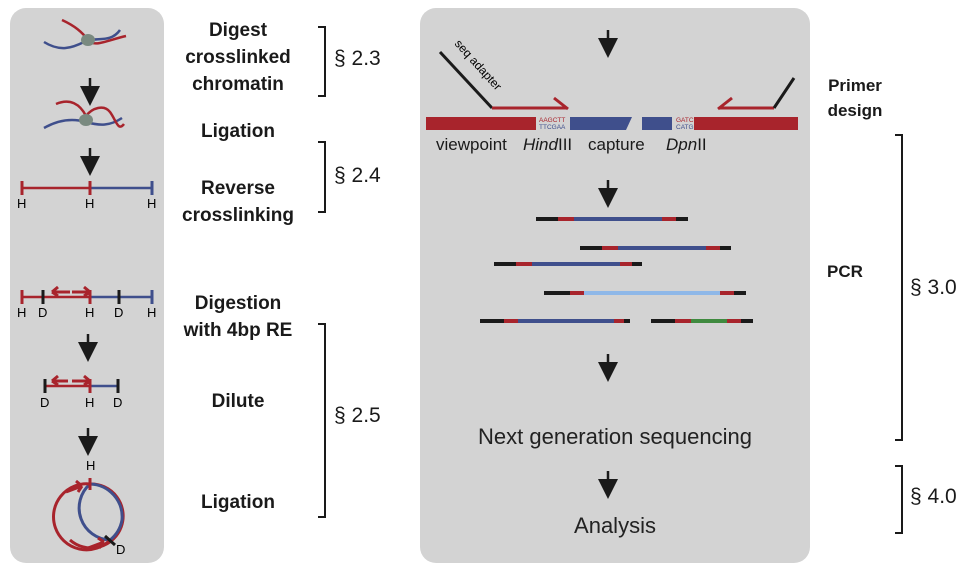 This screenshot has height=582, width=966. What do you see at coordinates (756, 94) in the screenshot?
I see `reverse-primer` at bounding box center [756, 94].